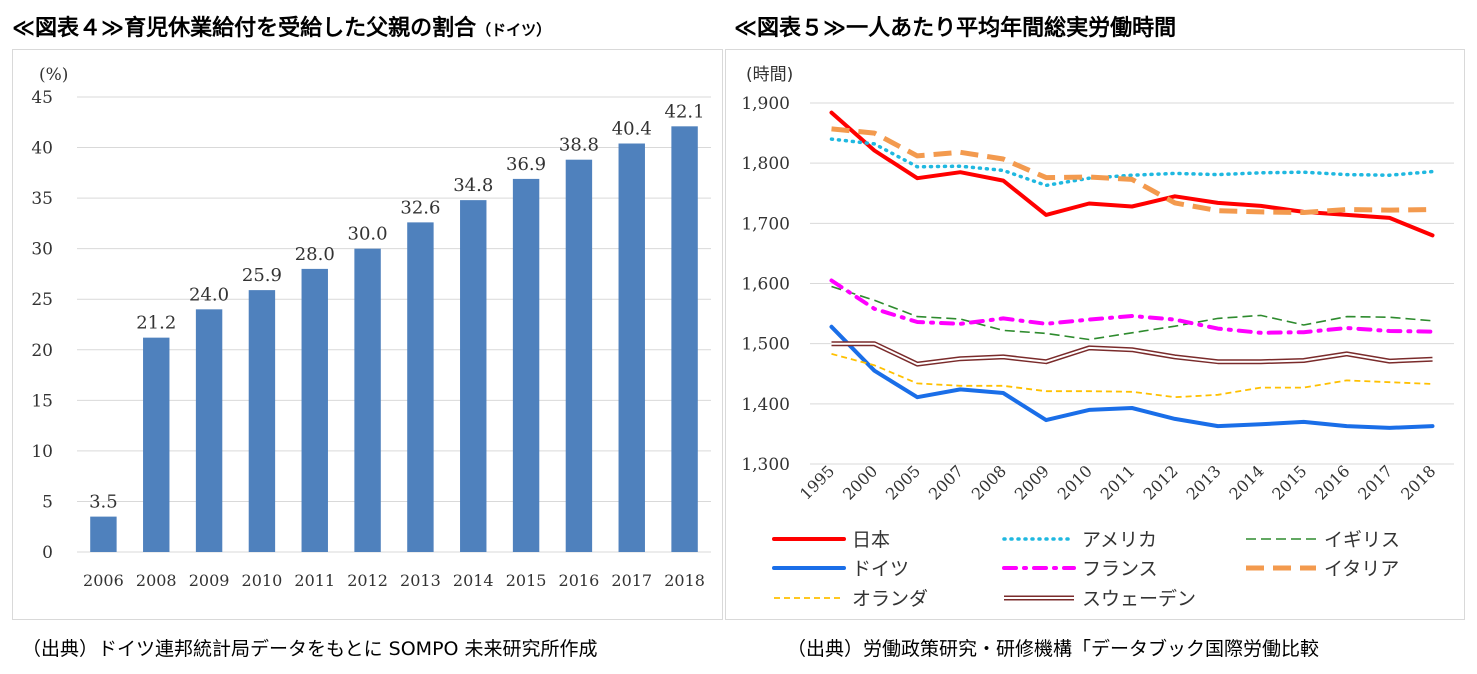  Describe the element at coordinates (420, 207) in the screenshot. I see `data-label: 32.6` at that location.